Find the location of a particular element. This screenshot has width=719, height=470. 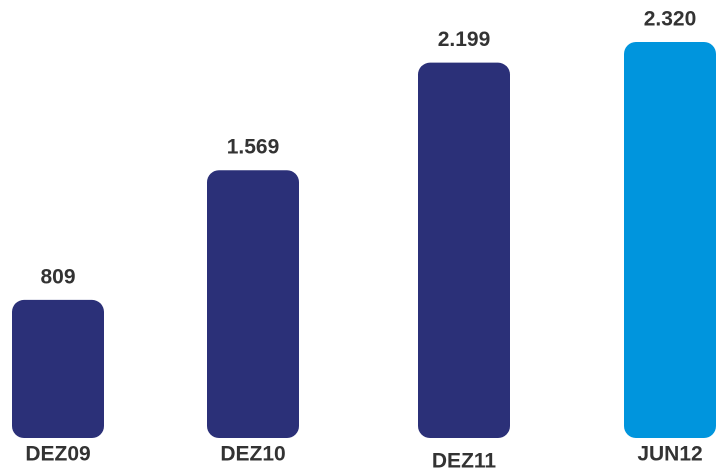

x-tick-label: JUN12 is located at coordinates (669, 454).